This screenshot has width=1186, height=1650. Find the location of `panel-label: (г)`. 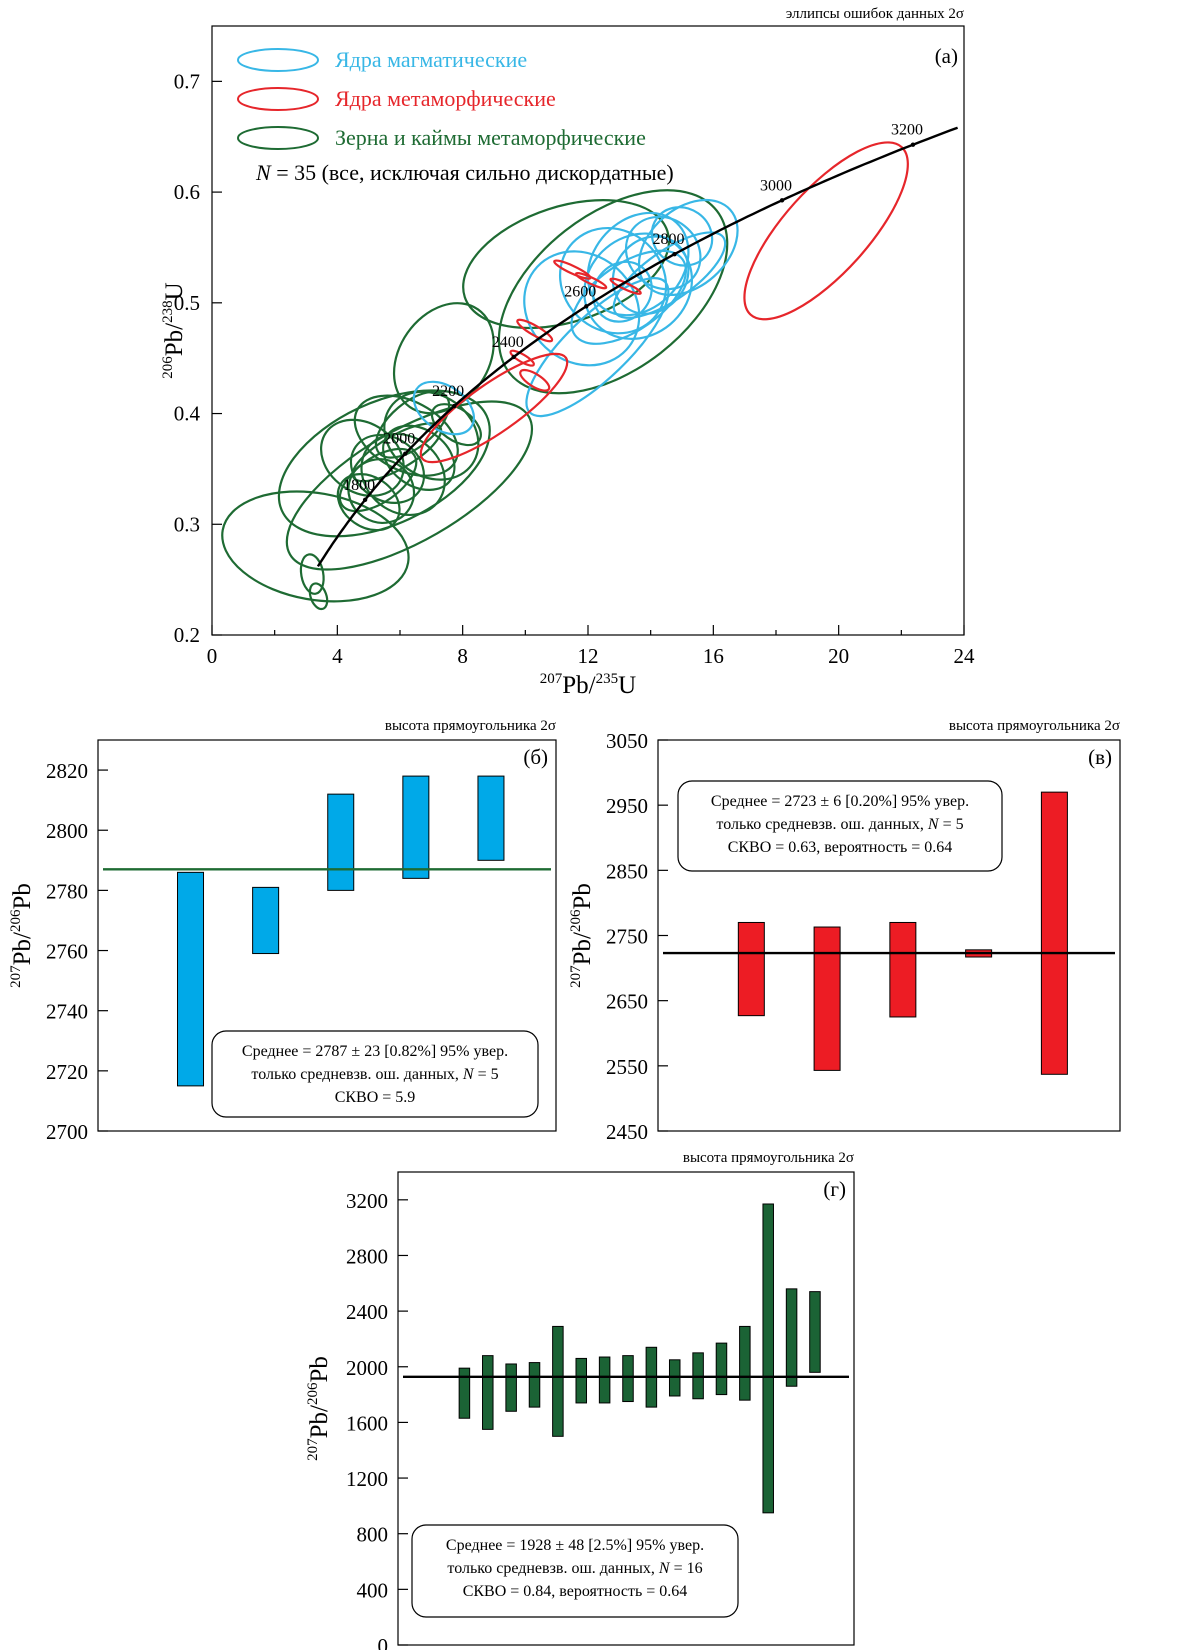

panel-label: (г) is located at coordinates (834, 1189).